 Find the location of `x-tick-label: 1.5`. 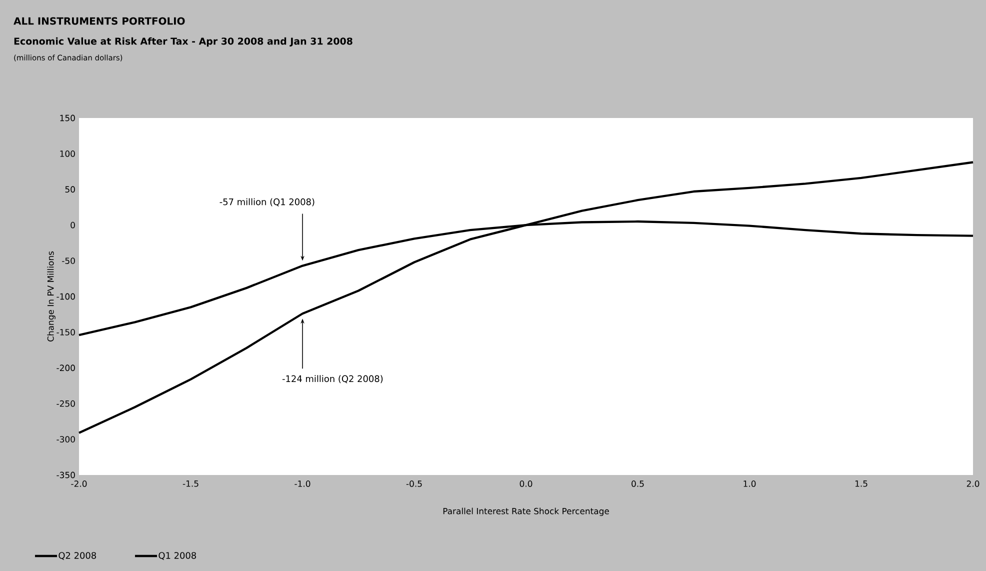

x-tick-label: 1.5 is located at coordinates (861, 483).